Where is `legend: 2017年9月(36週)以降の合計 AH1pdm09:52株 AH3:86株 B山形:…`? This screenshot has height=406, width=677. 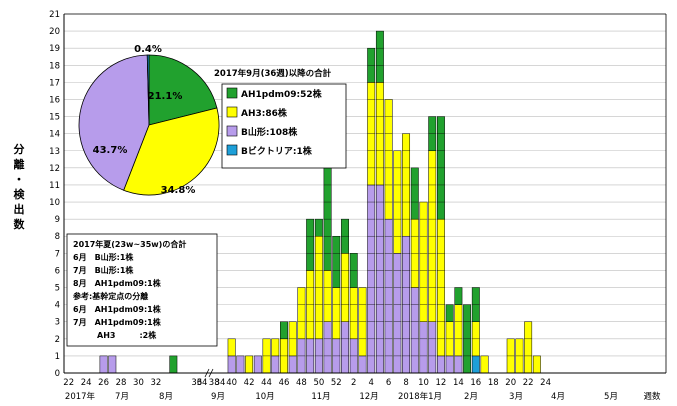
legend: 2017年9月(36週)以降の合計 AH1pdm09:52株 AH3:86株 B山形:… is located at coordinates (280, 118).